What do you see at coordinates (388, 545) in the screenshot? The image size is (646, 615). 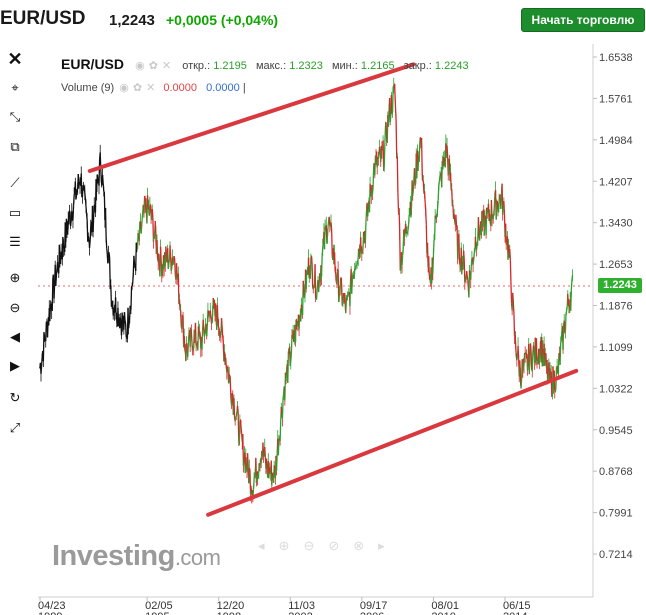 I see `pan-right-icon: ▸` at bounding box center [388, 545].